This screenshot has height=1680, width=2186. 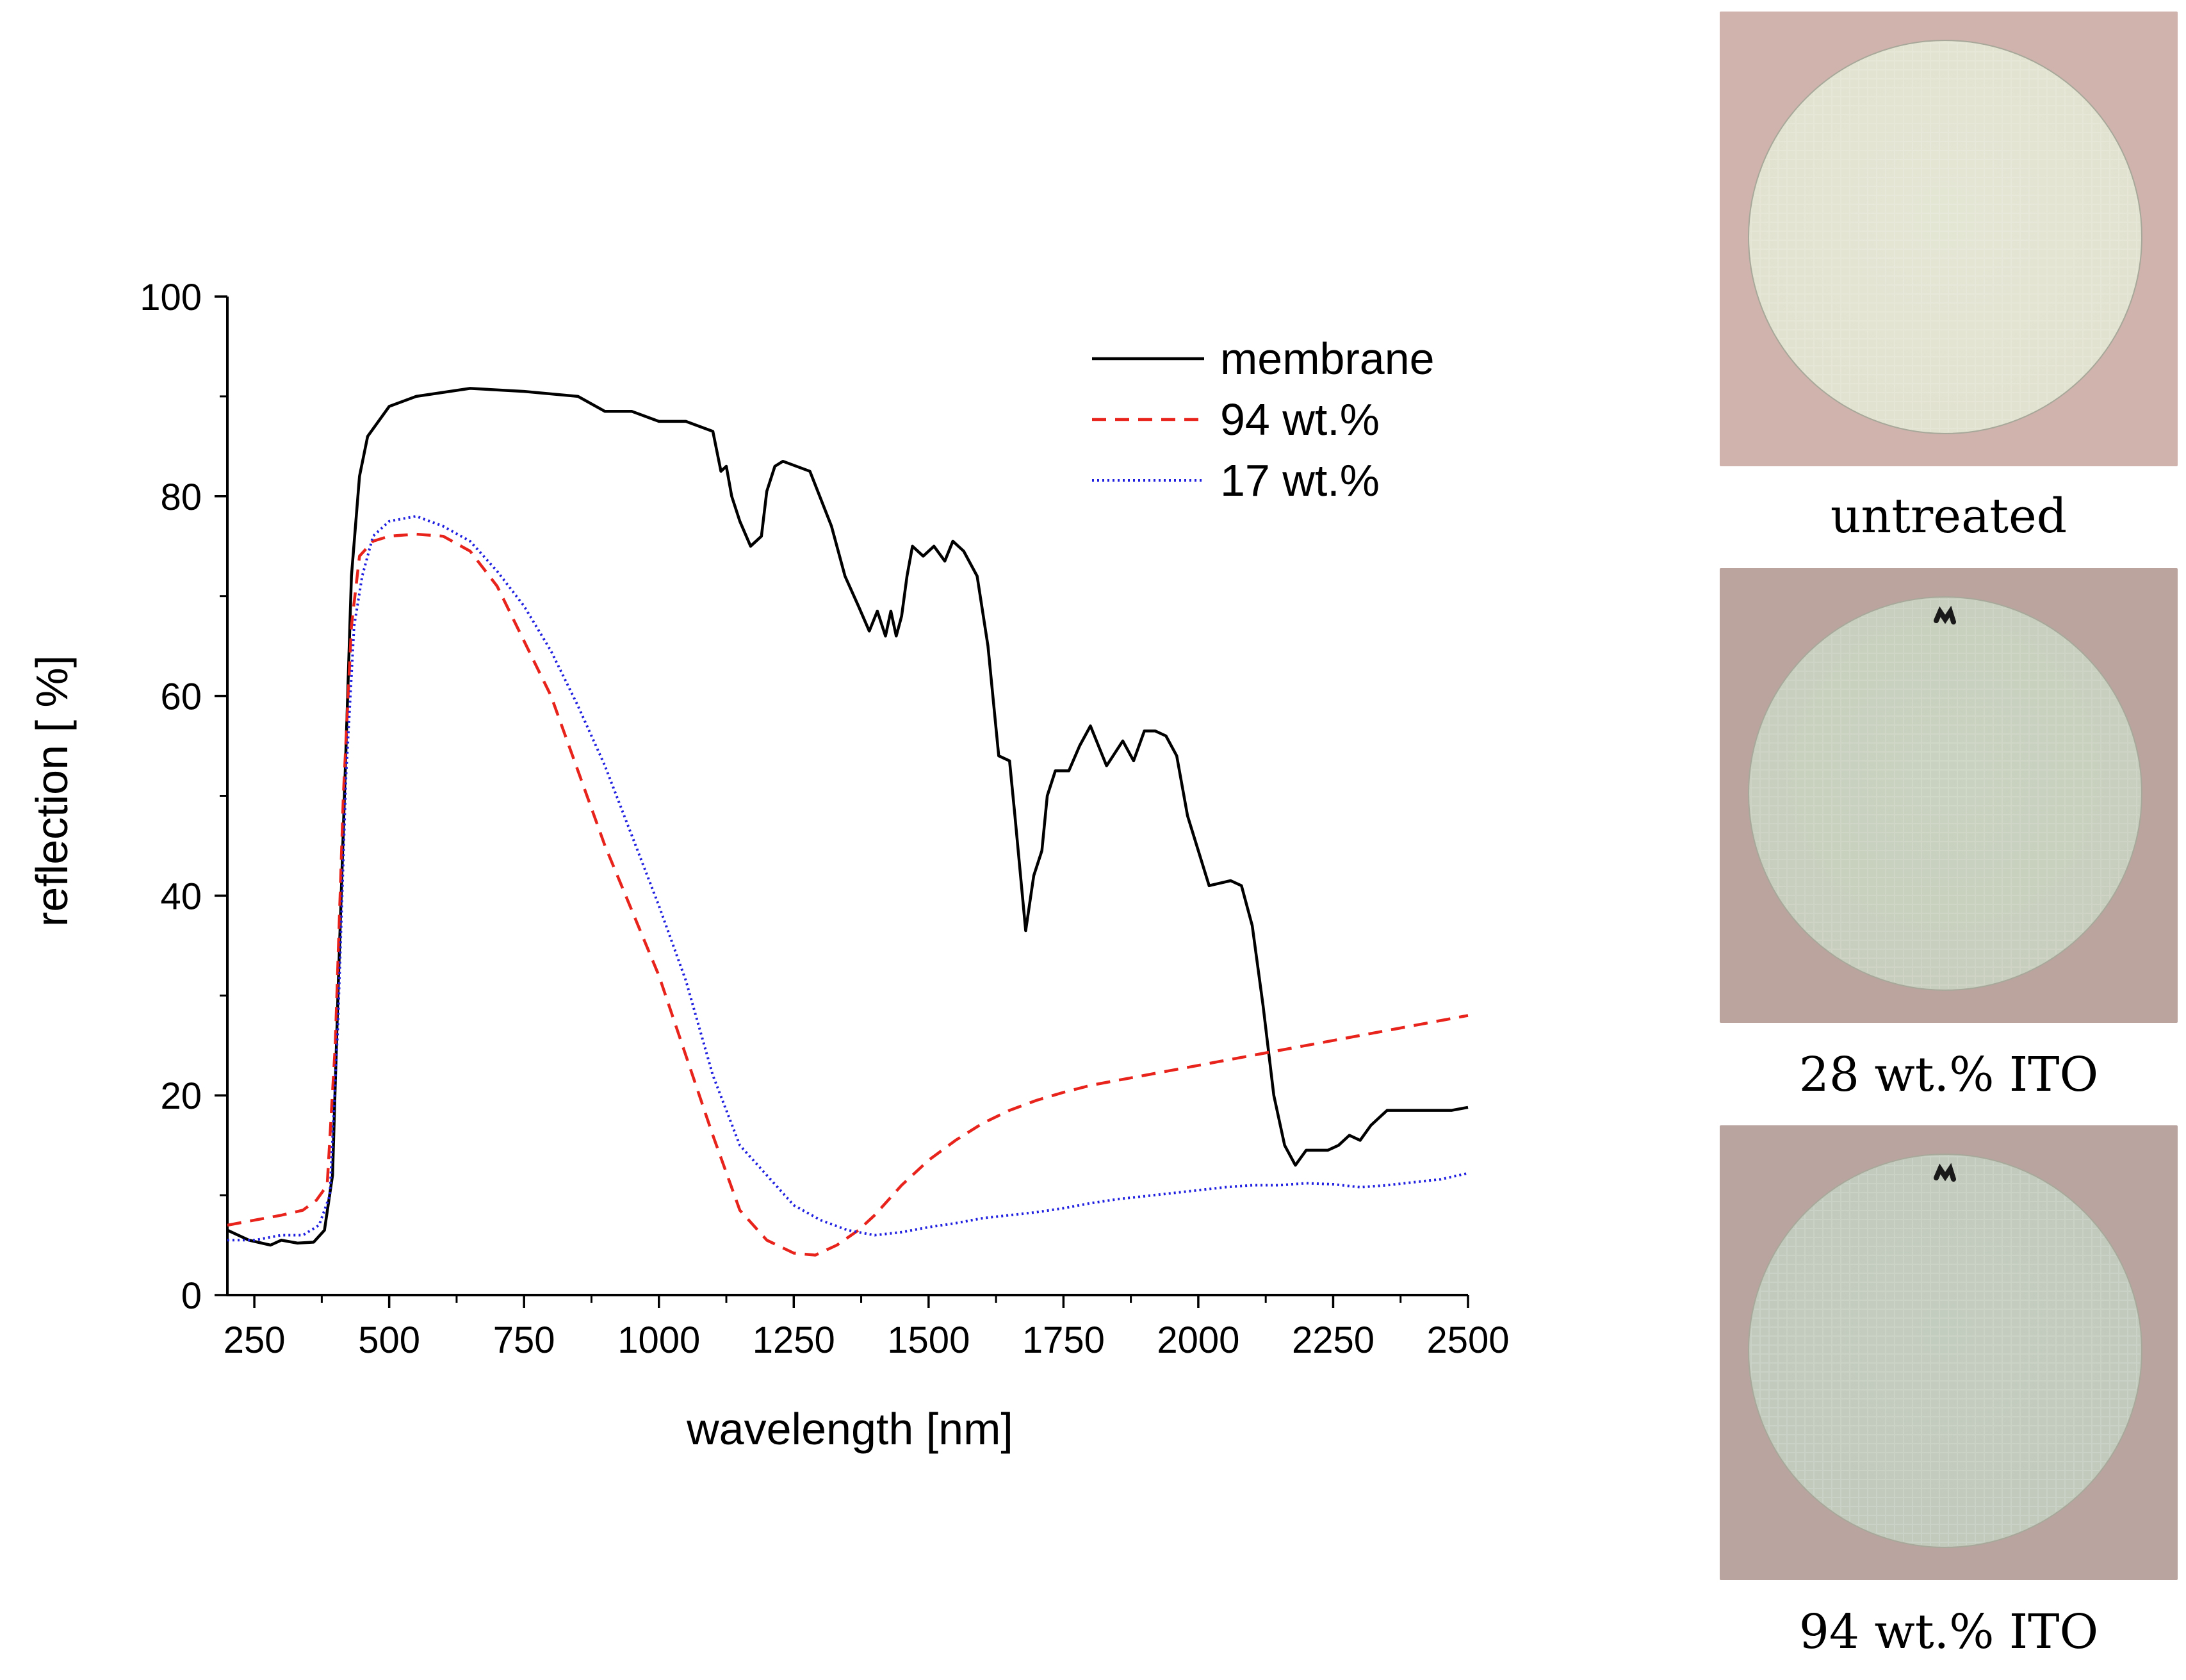 What do you see at coordinates (389, 1340) in the screenshot?
I see `x-tick-label: 500` at bounding box center [389, 1340].